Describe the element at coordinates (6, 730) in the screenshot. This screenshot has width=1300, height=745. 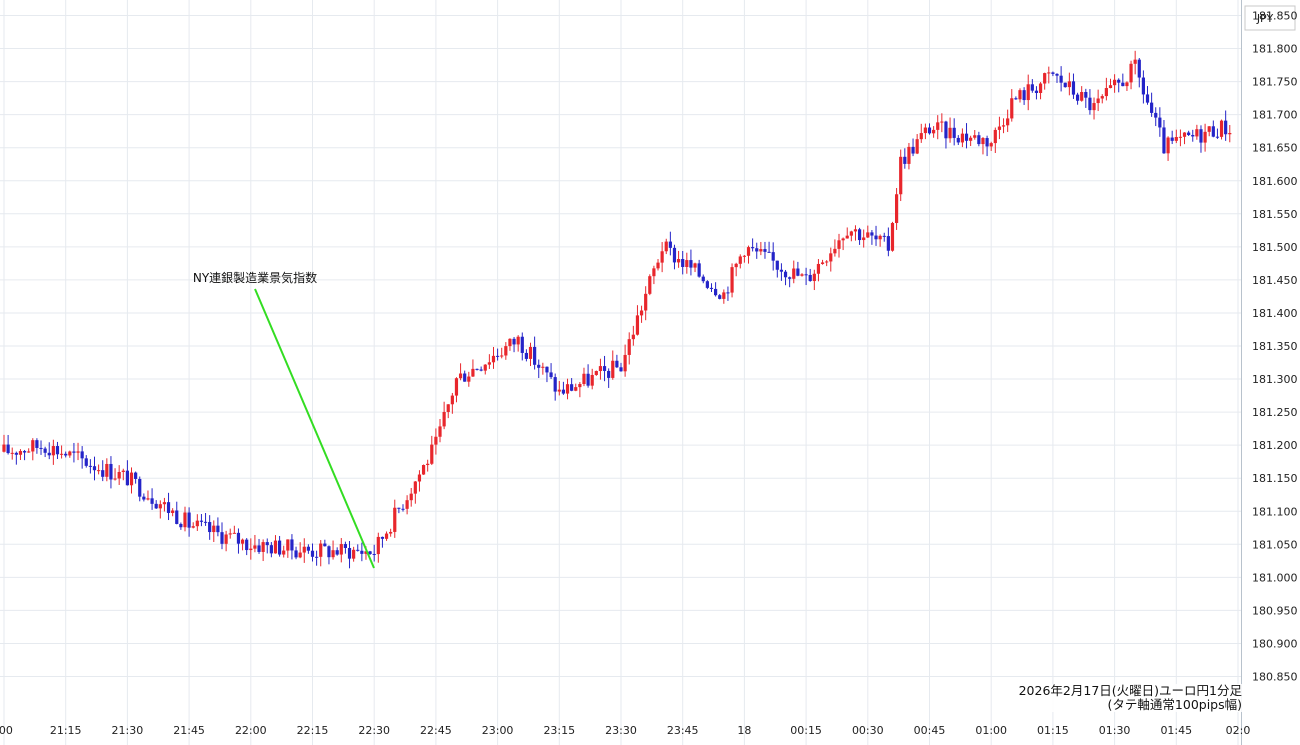
I see `x-tick-label: :00` at that location.